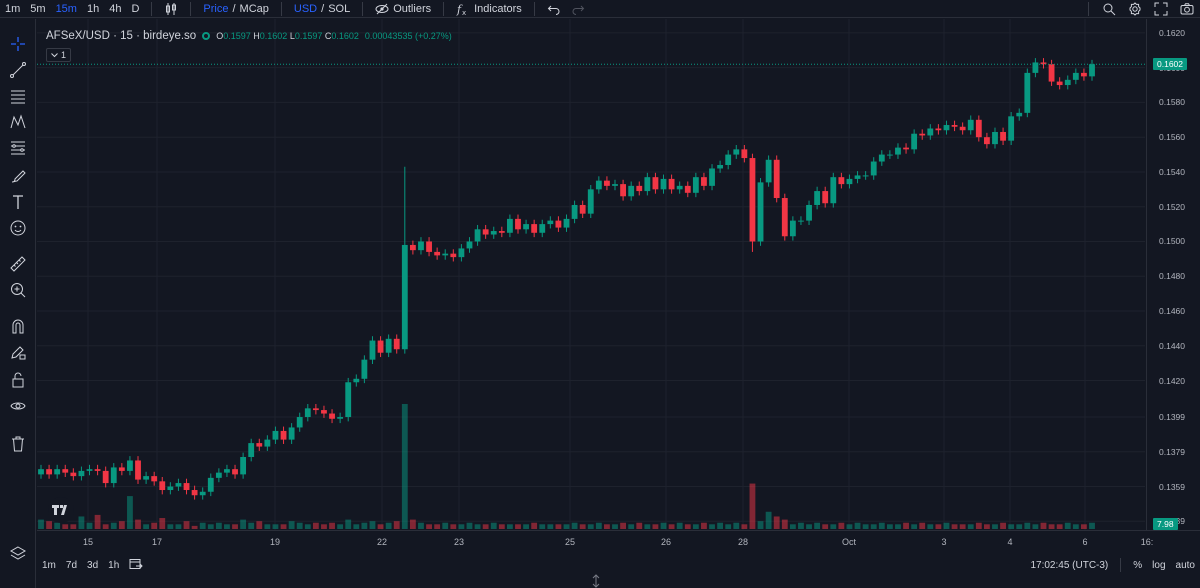 This screenshot has width=1200, height=588. I want to click on zoom-in-icon, so click(18, 290).